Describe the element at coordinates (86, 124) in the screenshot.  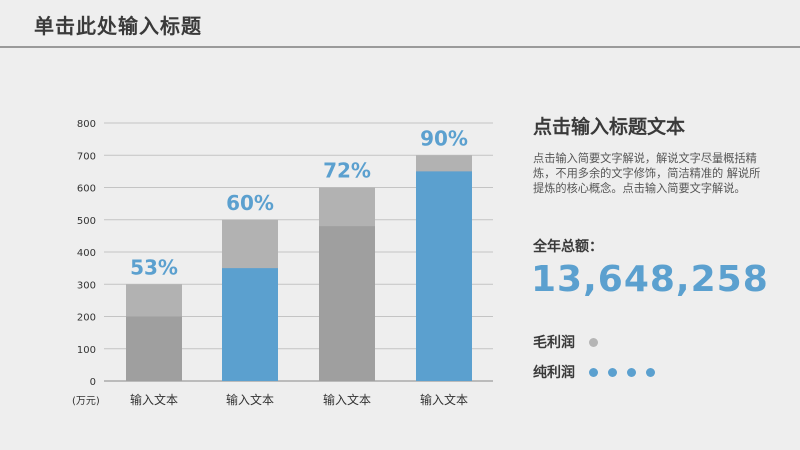
I see `y-tick-label: 800` at that location.